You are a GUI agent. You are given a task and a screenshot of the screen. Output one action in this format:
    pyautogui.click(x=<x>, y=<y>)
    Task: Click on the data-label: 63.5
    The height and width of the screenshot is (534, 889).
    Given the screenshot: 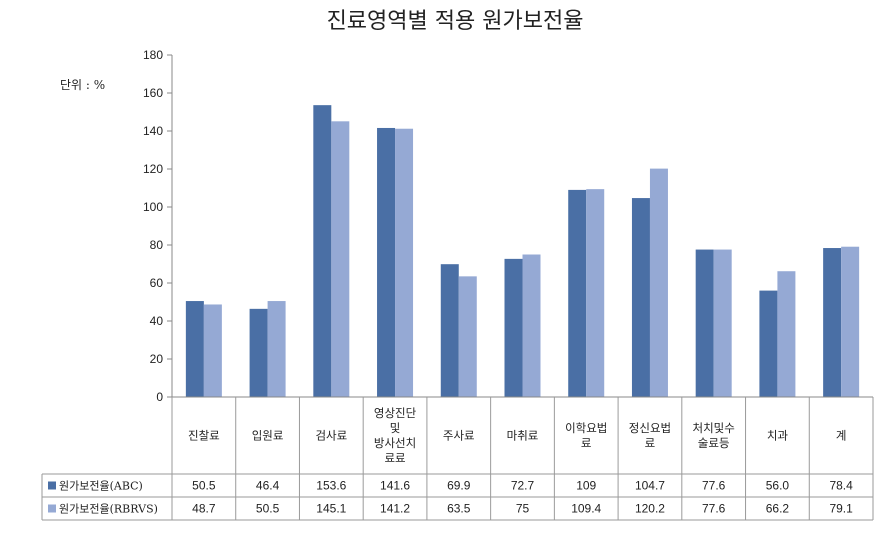 What is the action you would take?
    pyautogui.click(x=459, y=509)
    